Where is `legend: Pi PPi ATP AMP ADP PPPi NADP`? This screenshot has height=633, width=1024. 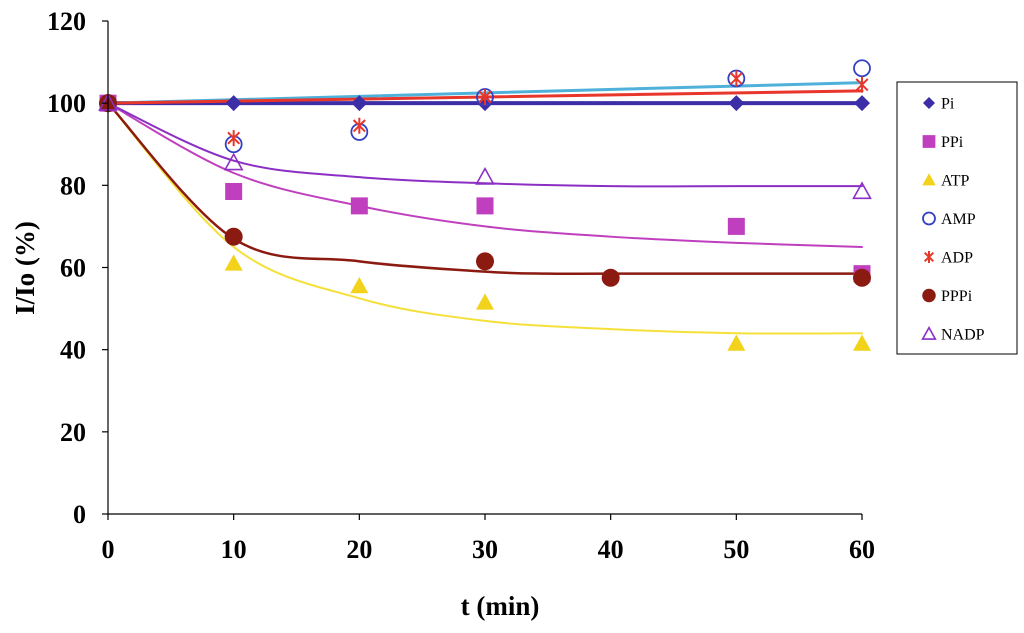 legend: Pi PPi ATP AMP ADP PPPi NADP is located at coordinates (957, 218).